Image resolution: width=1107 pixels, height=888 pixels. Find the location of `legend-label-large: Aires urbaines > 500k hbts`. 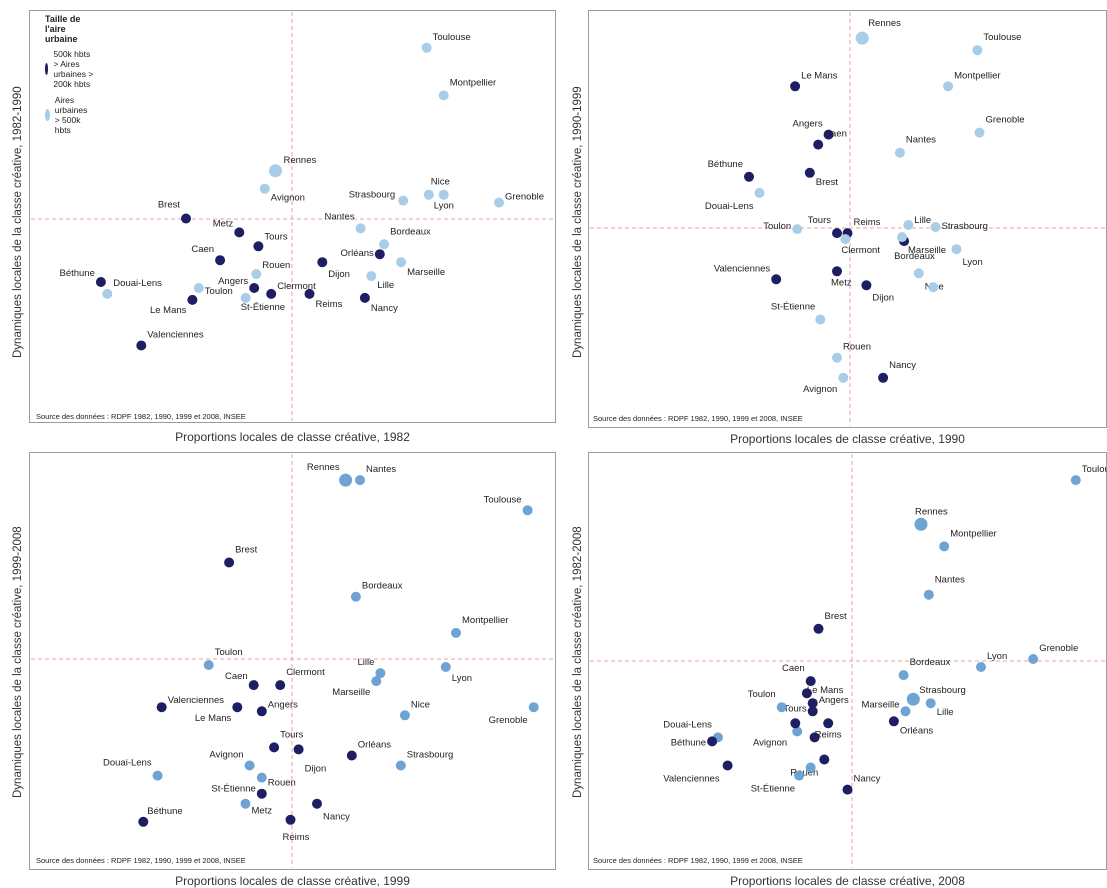

legend-label-large: Aires urbaines > 500k hbts is located at coordinates (71, 115).